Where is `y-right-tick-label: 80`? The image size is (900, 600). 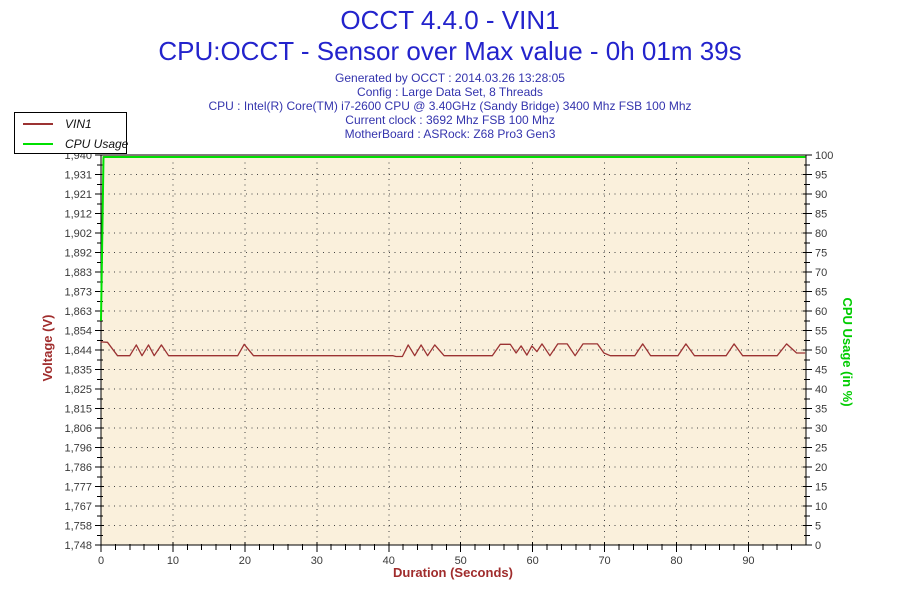 y-right-tick-label: 80 is located at coordinates (821, 234).